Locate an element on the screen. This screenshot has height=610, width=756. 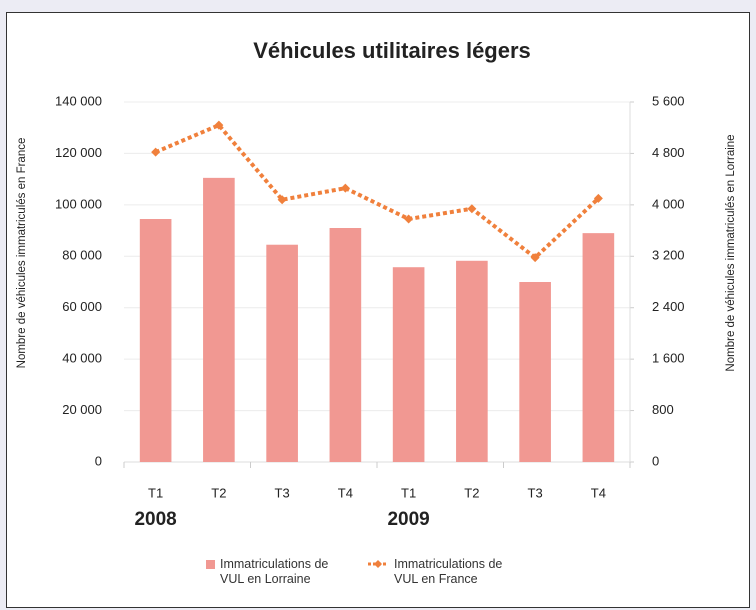
y2-tick-label: 5 600 is located at coordinates (668, 100).